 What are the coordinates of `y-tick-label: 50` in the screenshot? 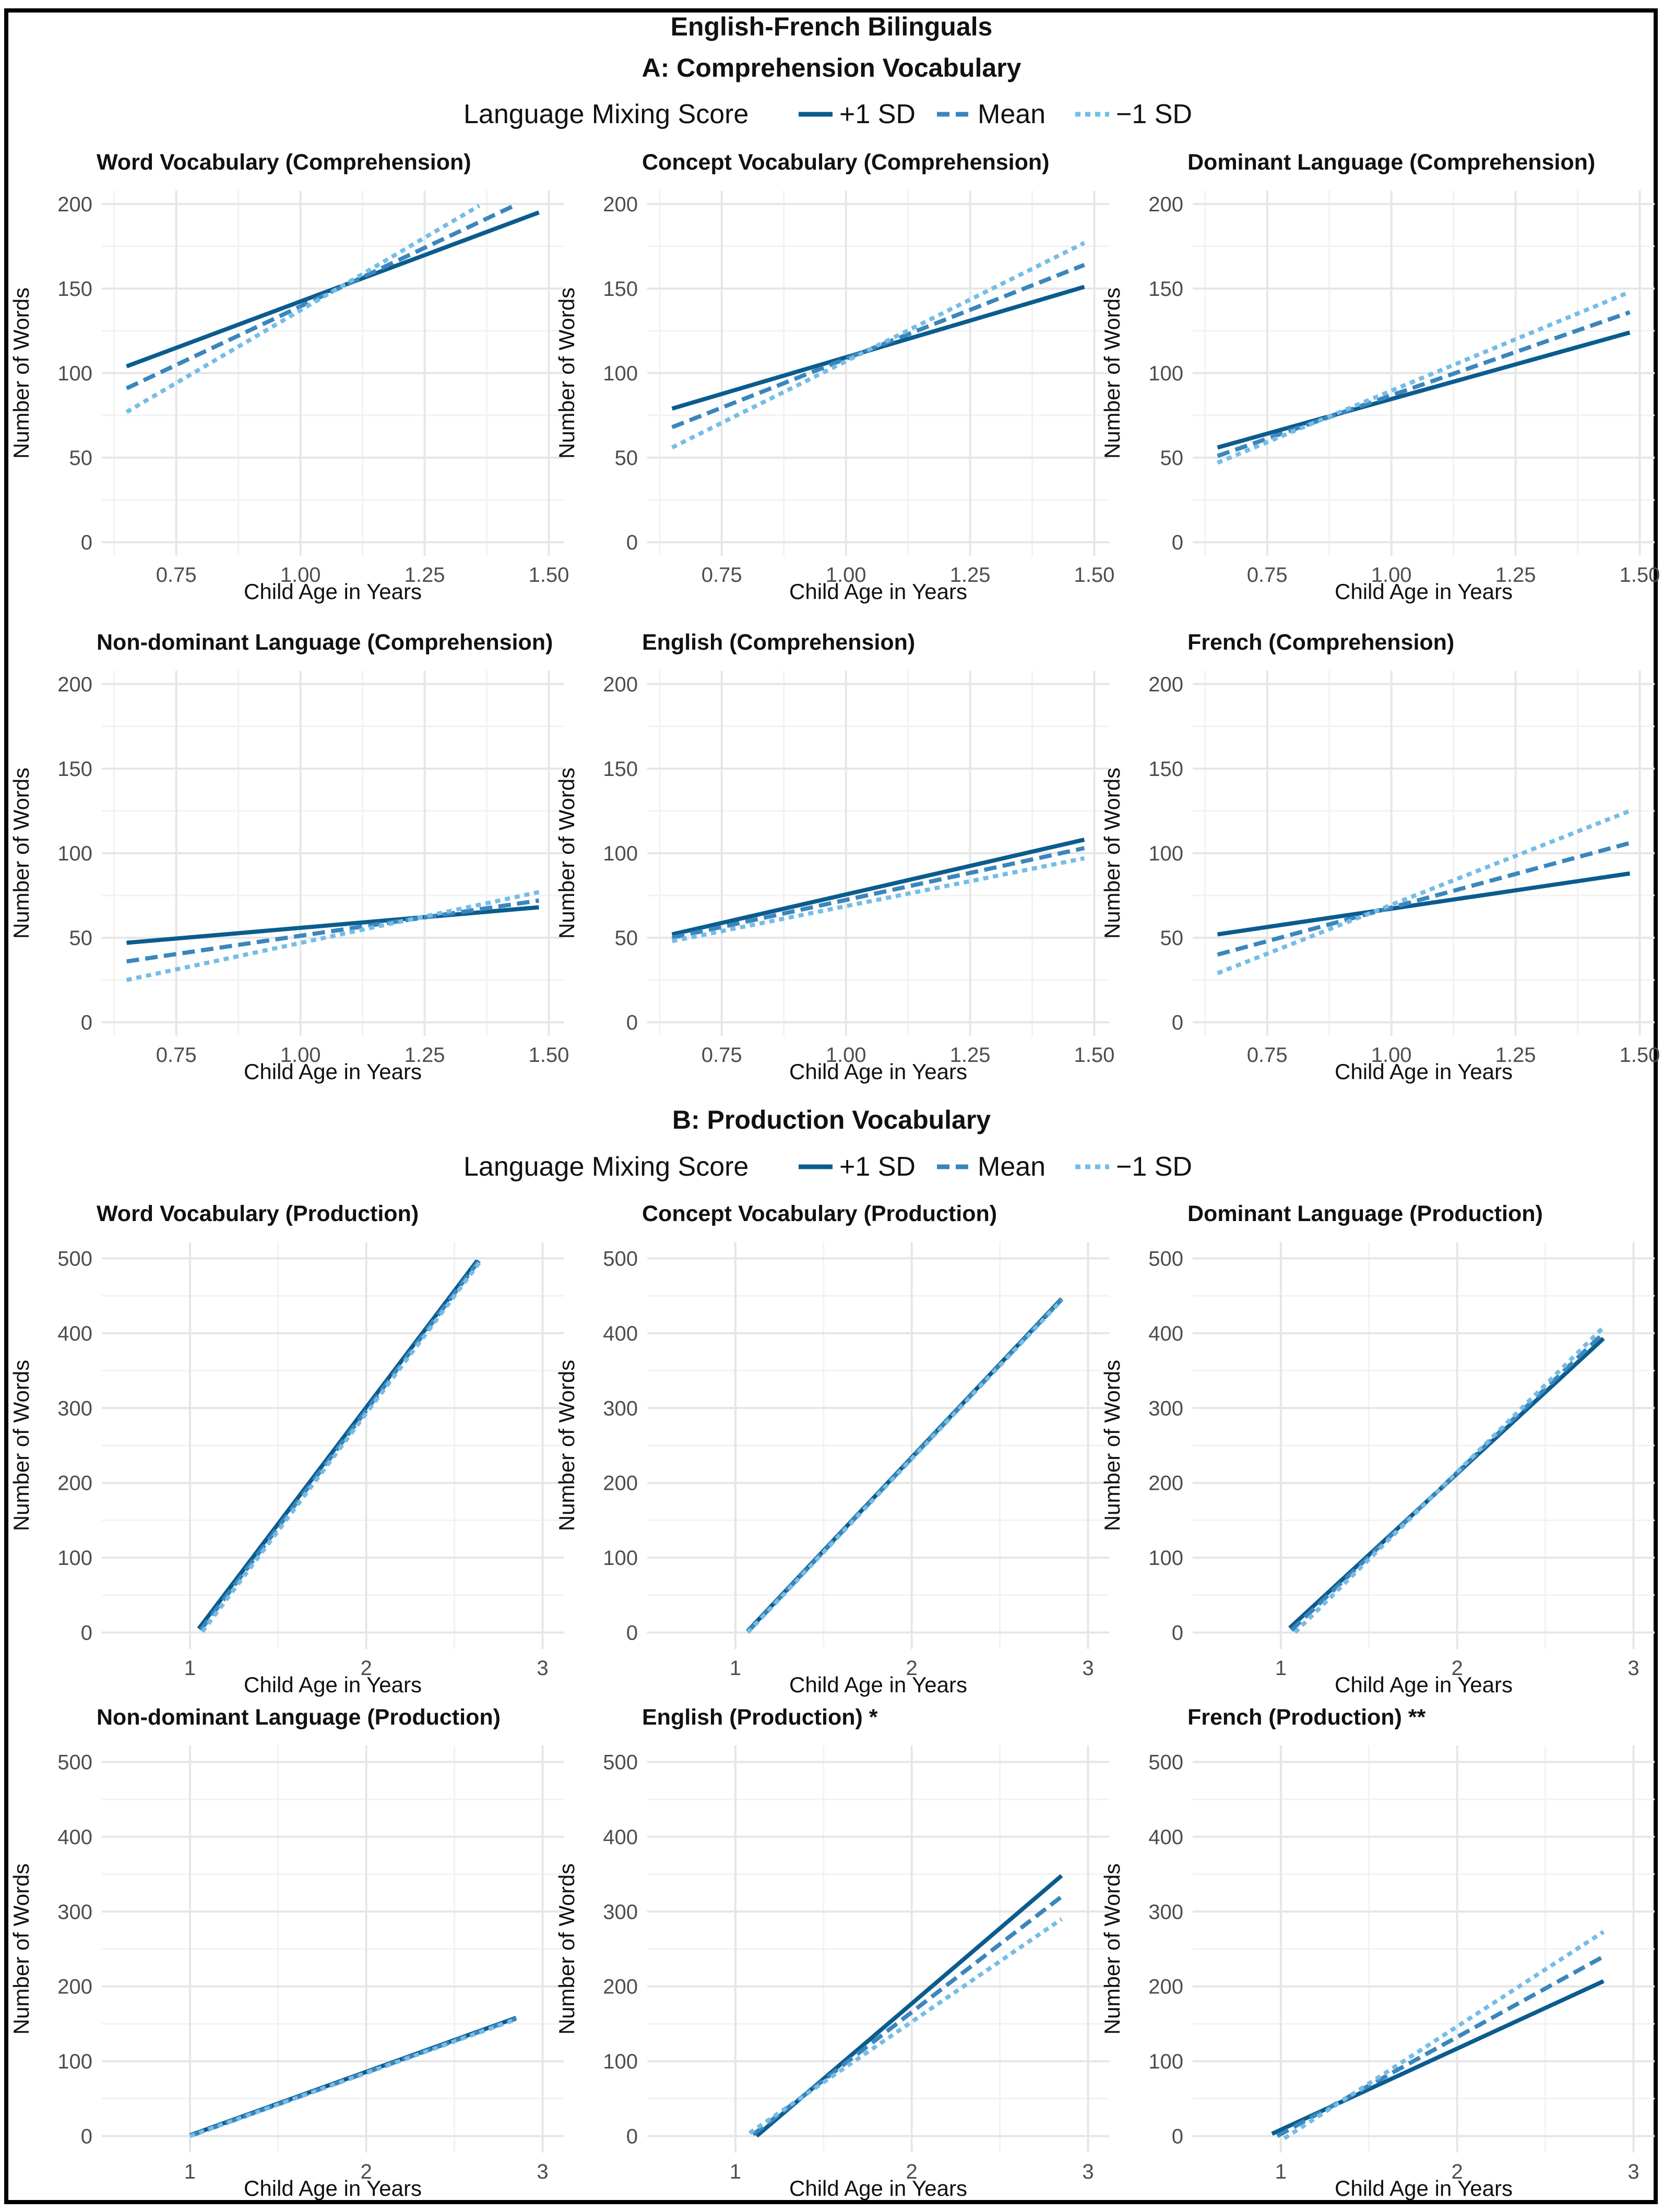 It's located at (1172, 459).